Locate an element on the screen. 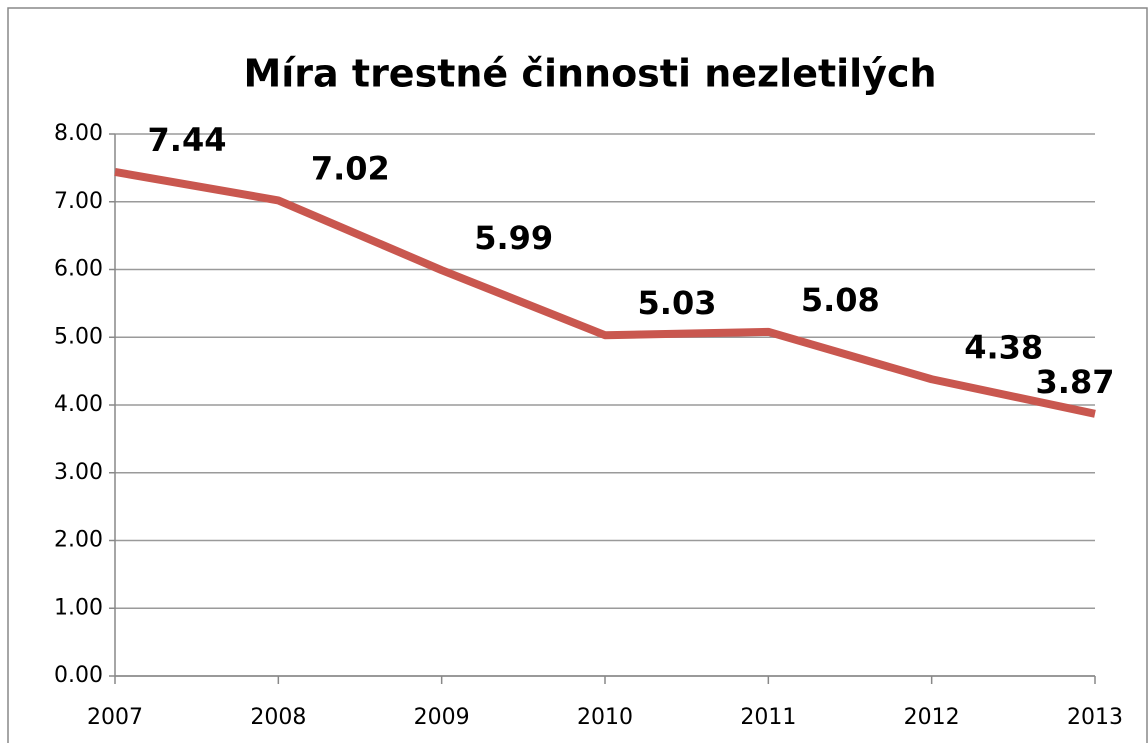 Image resolution: width=1148 pixels, height=743 pixels. data-label: 4.38 is located at coordinates (1003, 347).